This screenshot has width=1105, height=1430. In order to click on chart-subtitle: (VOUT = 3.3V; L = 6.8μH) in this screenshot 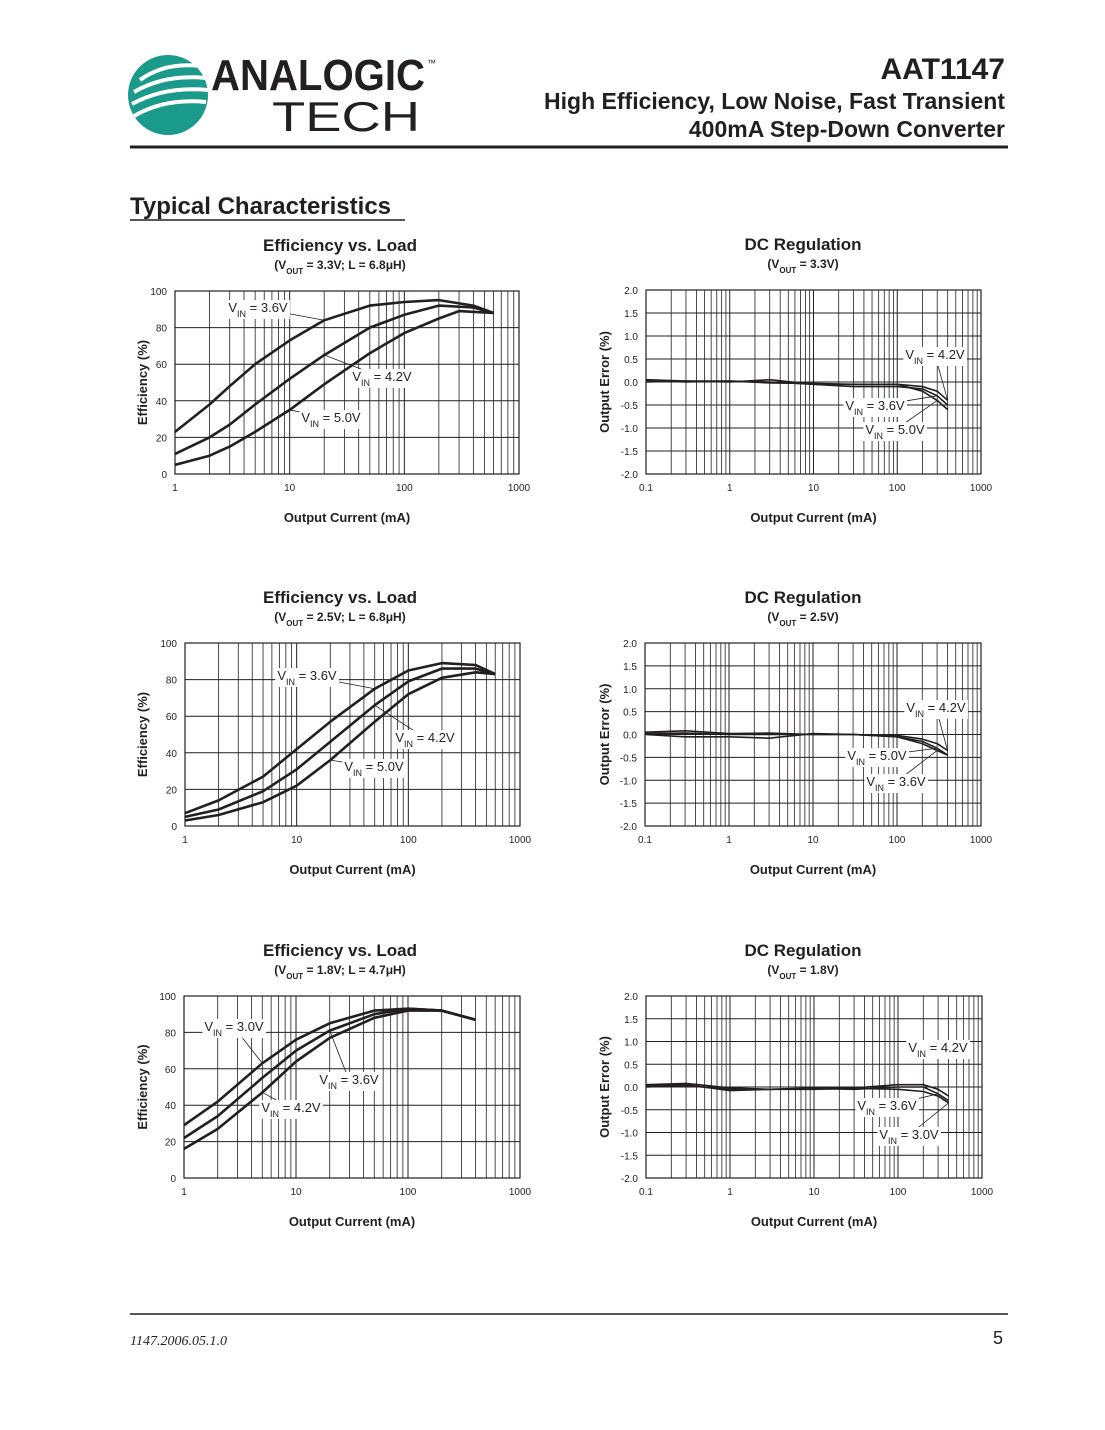, I will do `click(339, 267)`.